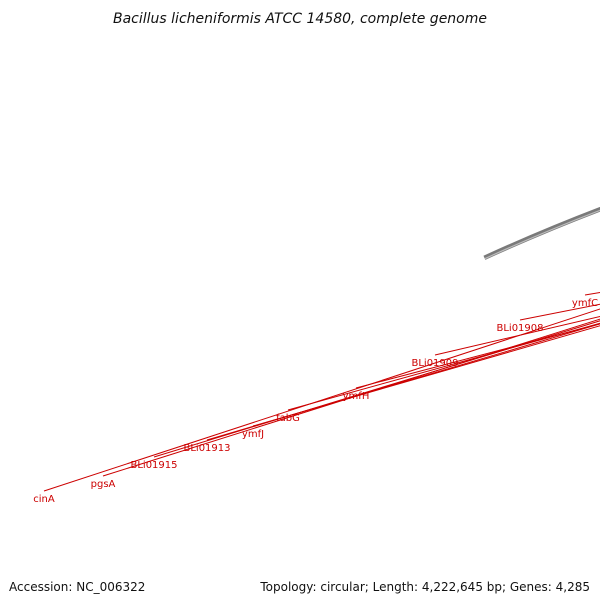 This screenshot has height=600, width=600. Describe the element at coordinates (103, 484) in the screenshot. I see `gene-label: pgsA` at that location.